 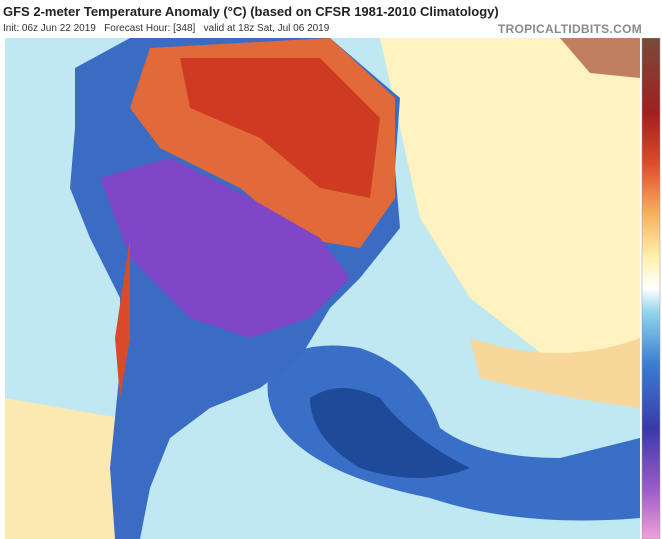 What do you see at coordinates (225, 248) in the screenshot?
I see `cold-anomaly` at bounding box center [225, 248].